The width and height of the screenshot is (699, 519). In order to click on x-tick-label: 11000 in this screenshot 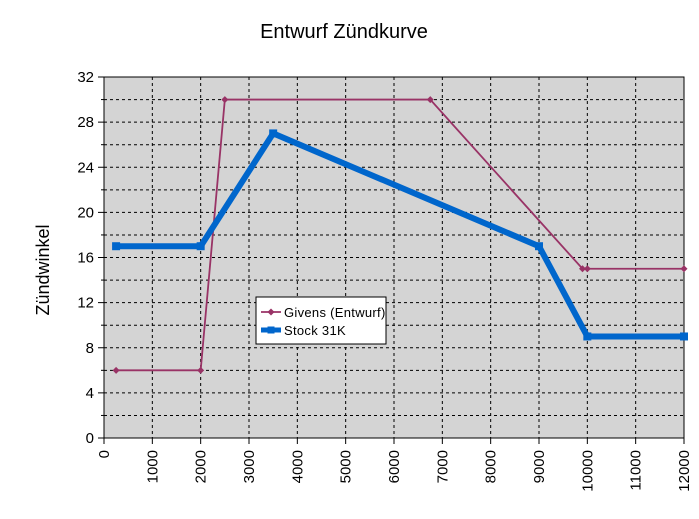, I will do `click(636, 470)`.